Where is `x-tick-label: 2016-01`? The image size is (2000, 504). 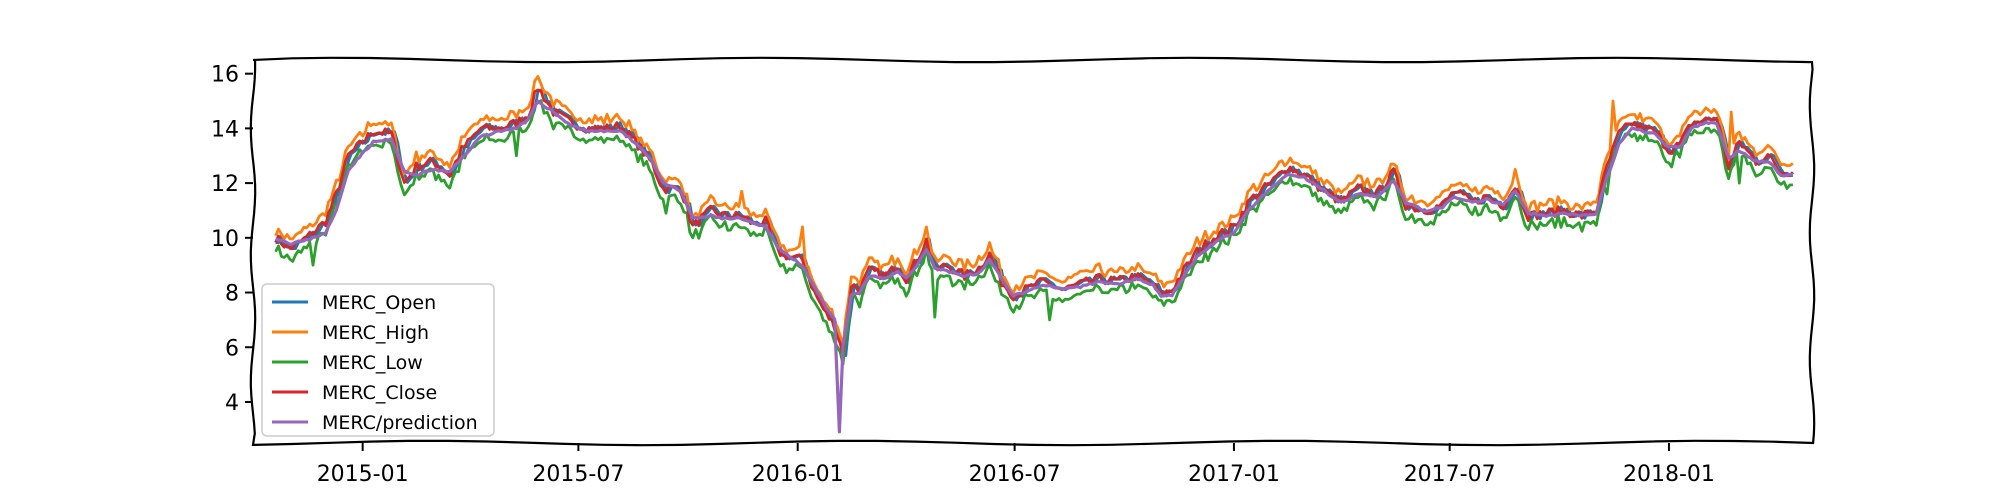 x-tick-label: 2016-01 is located at coordinates (798, 474).